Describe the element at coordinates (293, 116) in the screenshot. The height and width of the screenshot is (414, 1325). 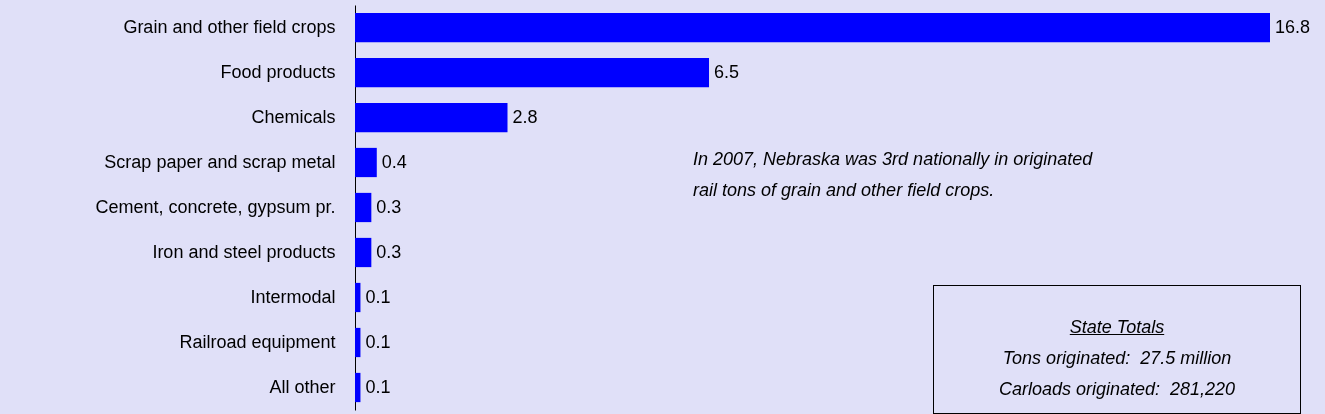
I see `y-tick-label: Chemicals` at that location.